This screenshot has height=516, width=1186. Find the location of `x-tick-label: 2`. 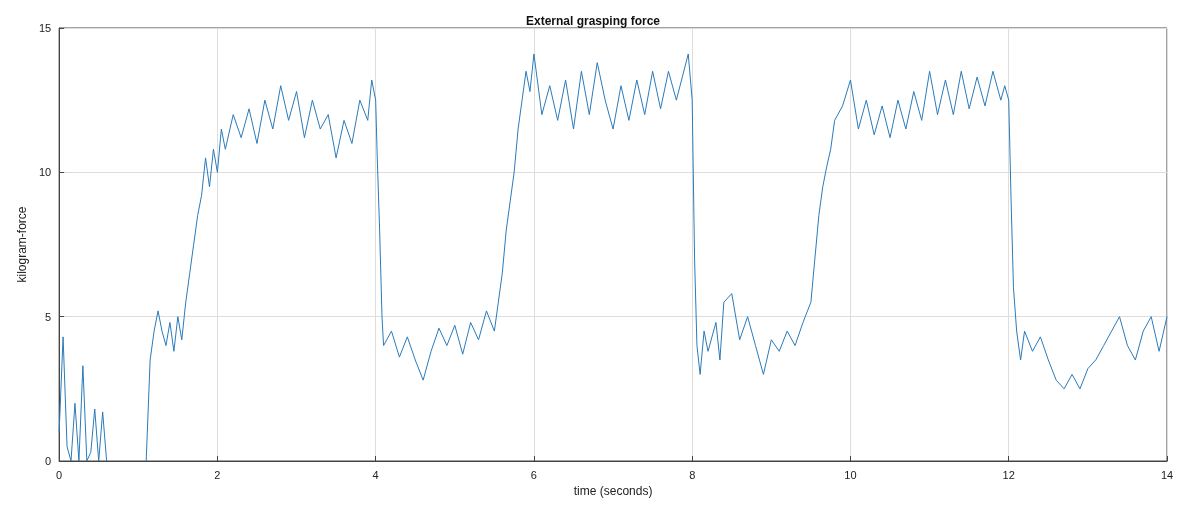

x-tick-label: 2 is located at coordinates (217, 474).